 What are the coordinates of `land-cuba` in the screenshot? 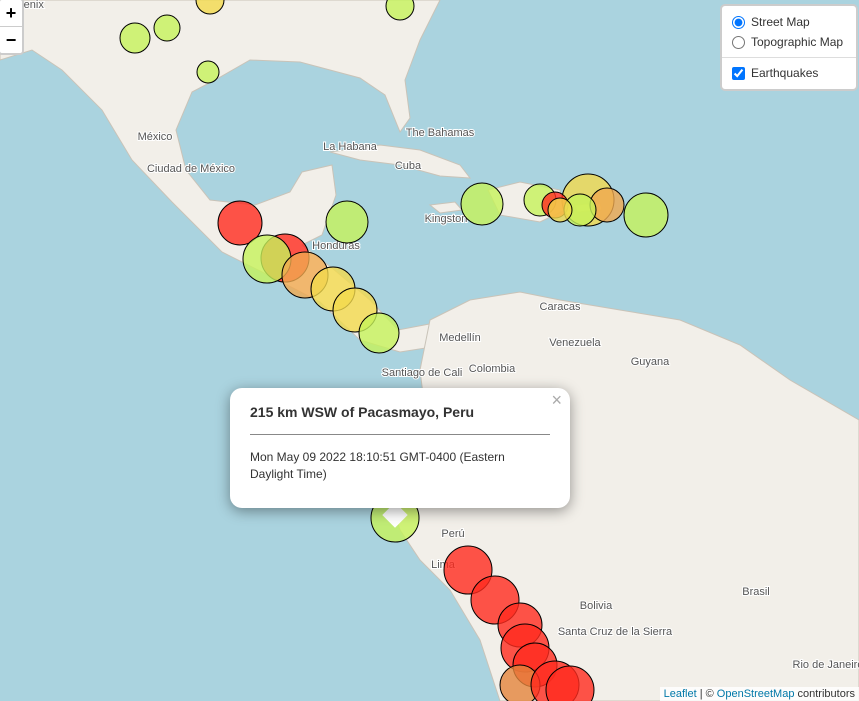 It's located at (400, 161).